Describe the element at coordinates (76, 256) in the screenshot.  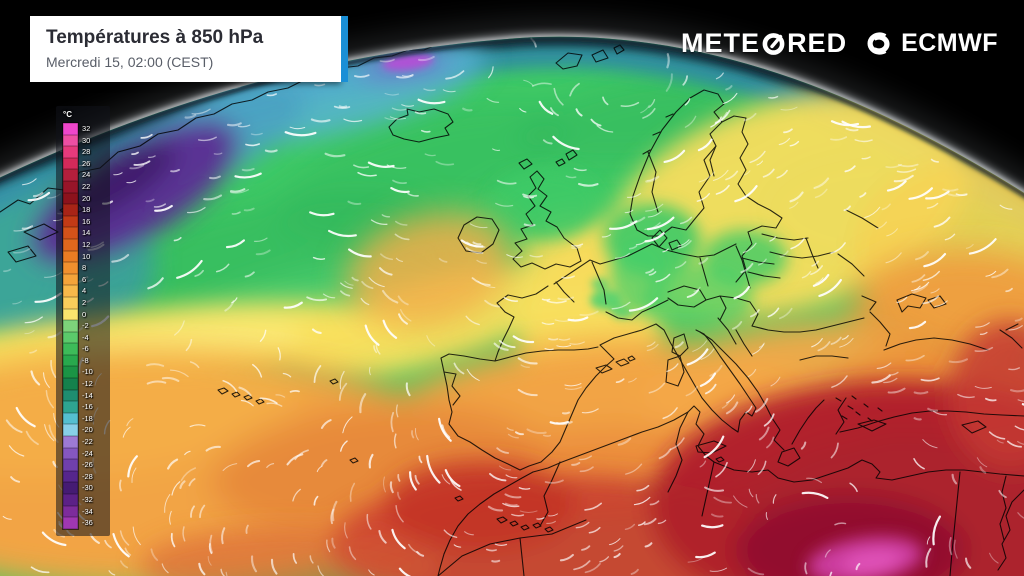
I see `legend-stop: 10` at that location.